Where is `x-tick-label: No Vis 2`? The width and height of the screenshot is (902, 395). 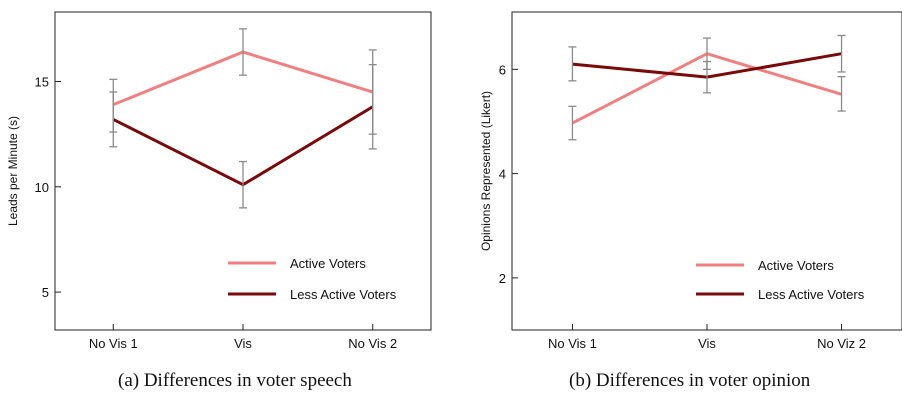
x-tick-label: No Vis 2 is located at coordinates (372, 343).